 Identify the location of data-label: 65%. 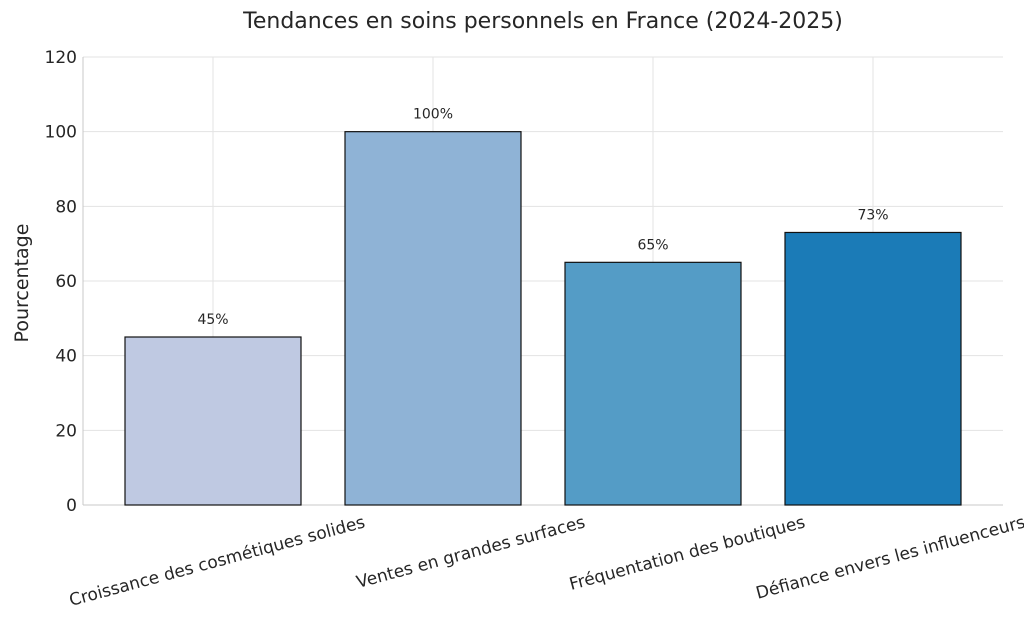
(652, 245).